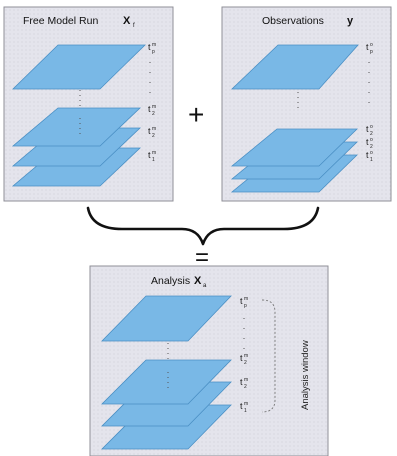 This screenshot has width=397, height=456. I want to click on free-run-title: Free Model Run, so click(60, 21).